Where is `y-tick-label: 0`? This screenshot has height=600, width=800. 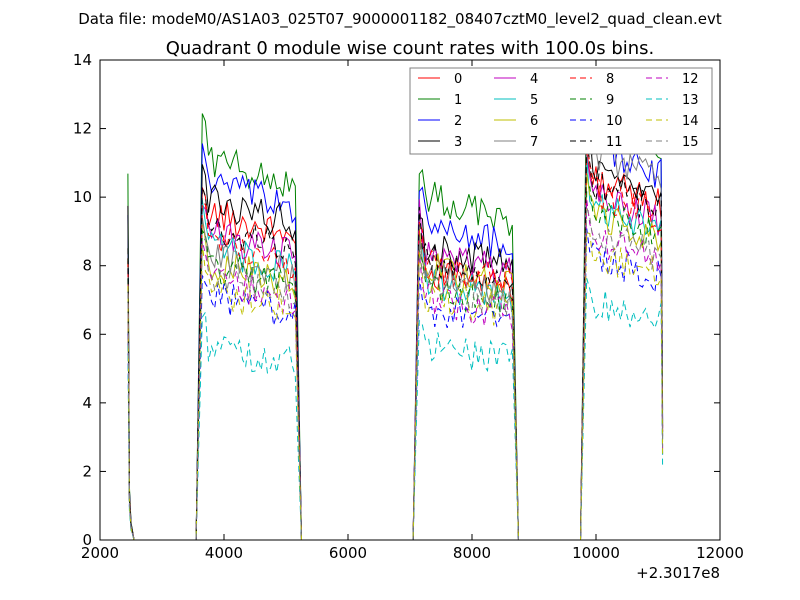 y-tick-label: 0 is located at coordinates (87, 540).